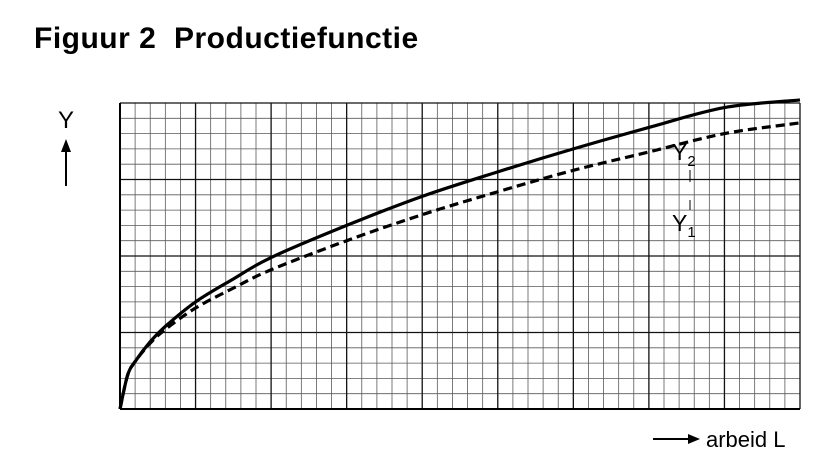 The height and width of the screenshot is (465, 825). What do you see at coordinates (679, 152) in the screenshot?
I see `series-label-y2-main: Y` at bounding box center [679, 152].